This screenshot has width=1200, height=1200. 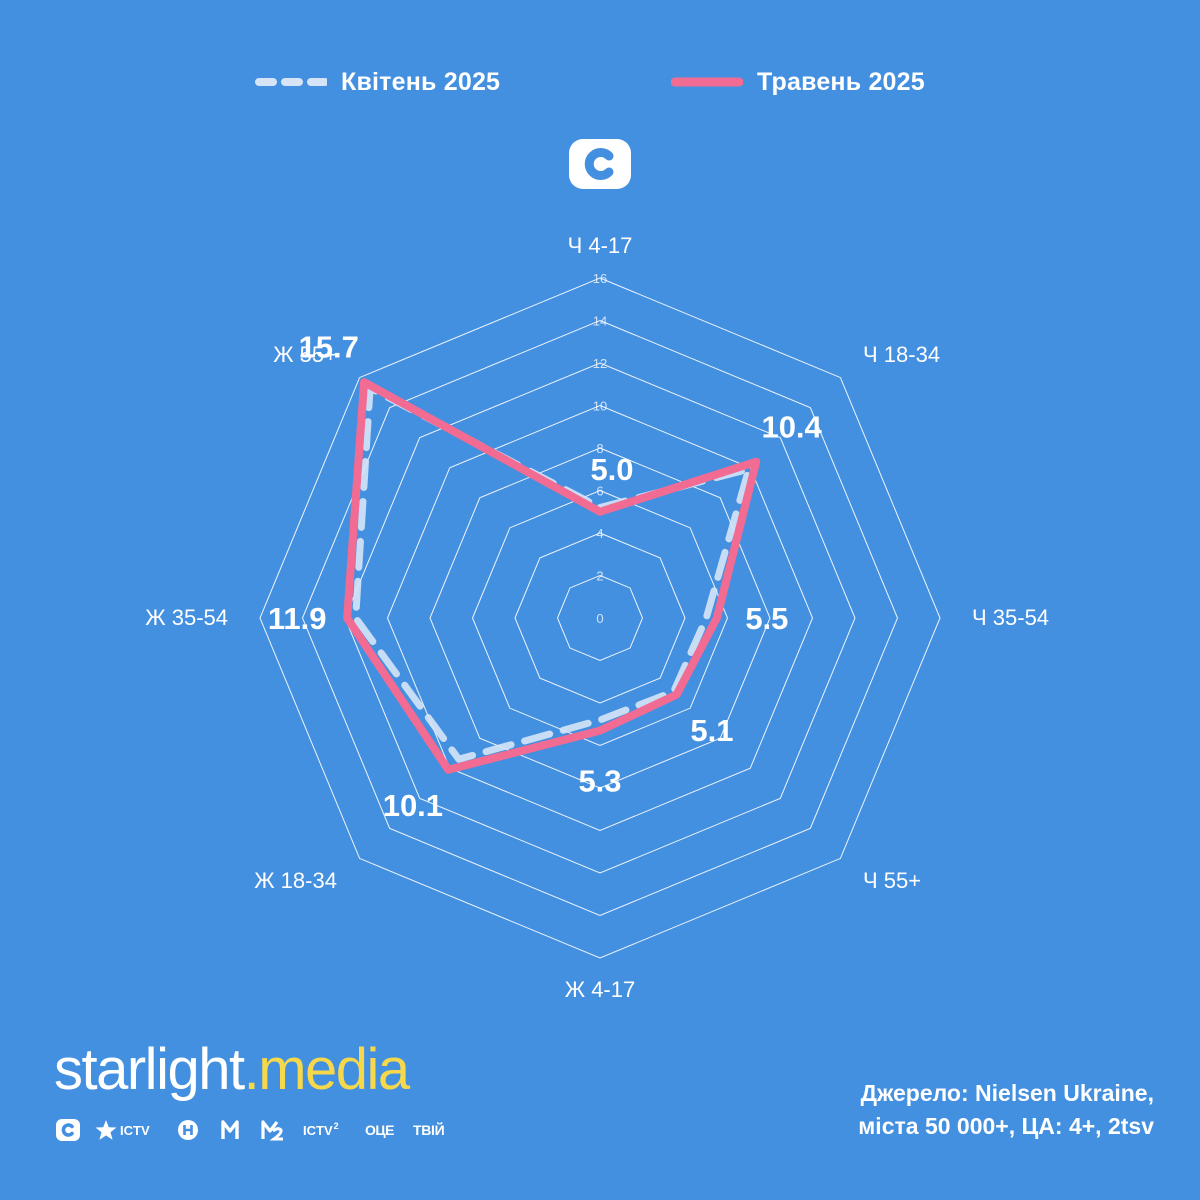 I want to click on ictv-channel-icon: ICTV, so click(x=122, y=1130).